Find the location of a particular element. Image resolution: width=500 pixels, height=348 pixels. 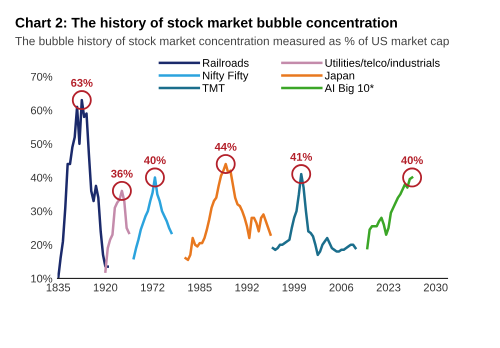

y-tick-label: 10% is located at coordinates (41, 278).